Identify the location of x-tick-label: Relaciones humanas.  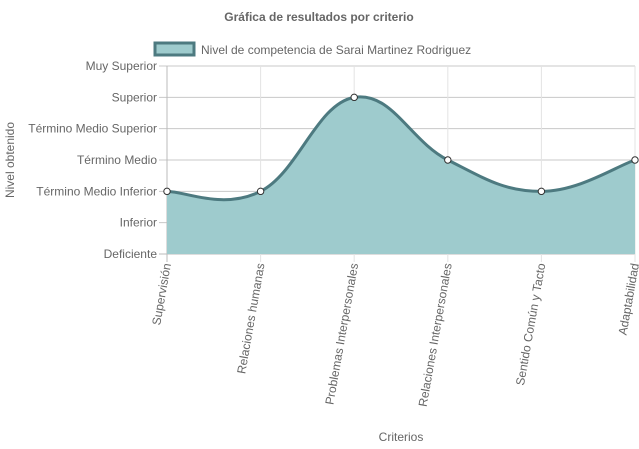
(250, 318).